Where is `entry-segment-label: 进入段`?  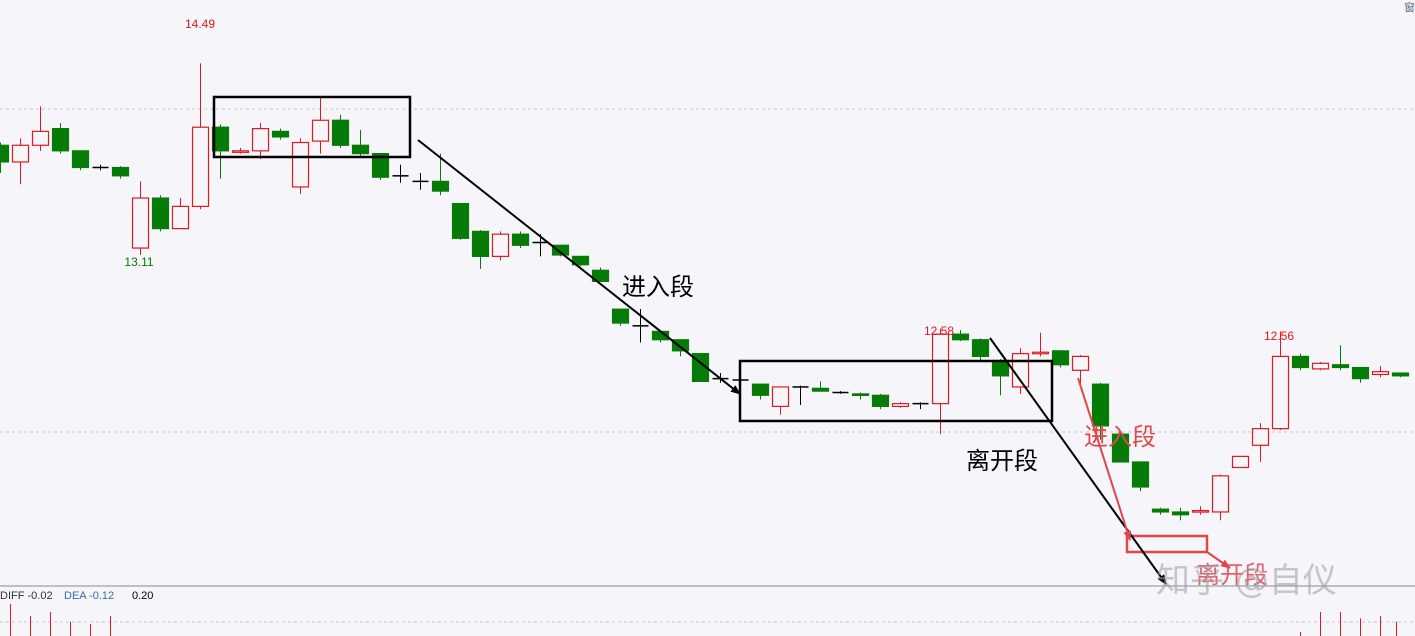 entry-segment-label: 进入段 is located at coordinates (658, 287).